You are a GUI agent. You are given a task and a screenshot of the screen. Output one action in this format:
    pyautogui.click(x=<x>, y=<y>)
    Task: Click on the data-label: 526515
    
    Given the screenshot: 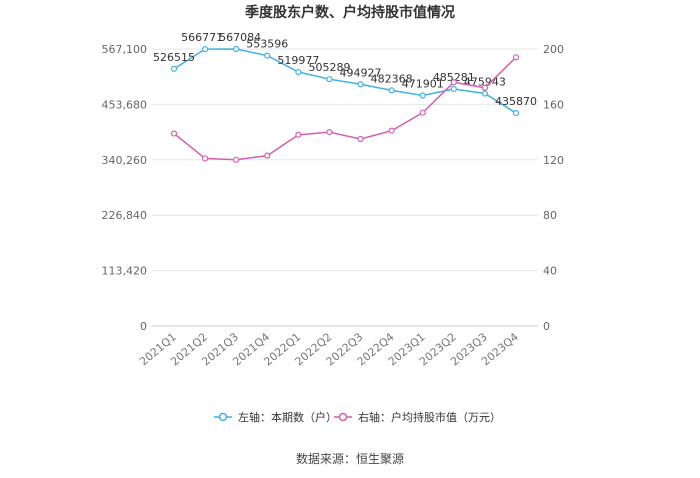 What is the action you would take?
    pyautogui.click(x=174, y=57)
    